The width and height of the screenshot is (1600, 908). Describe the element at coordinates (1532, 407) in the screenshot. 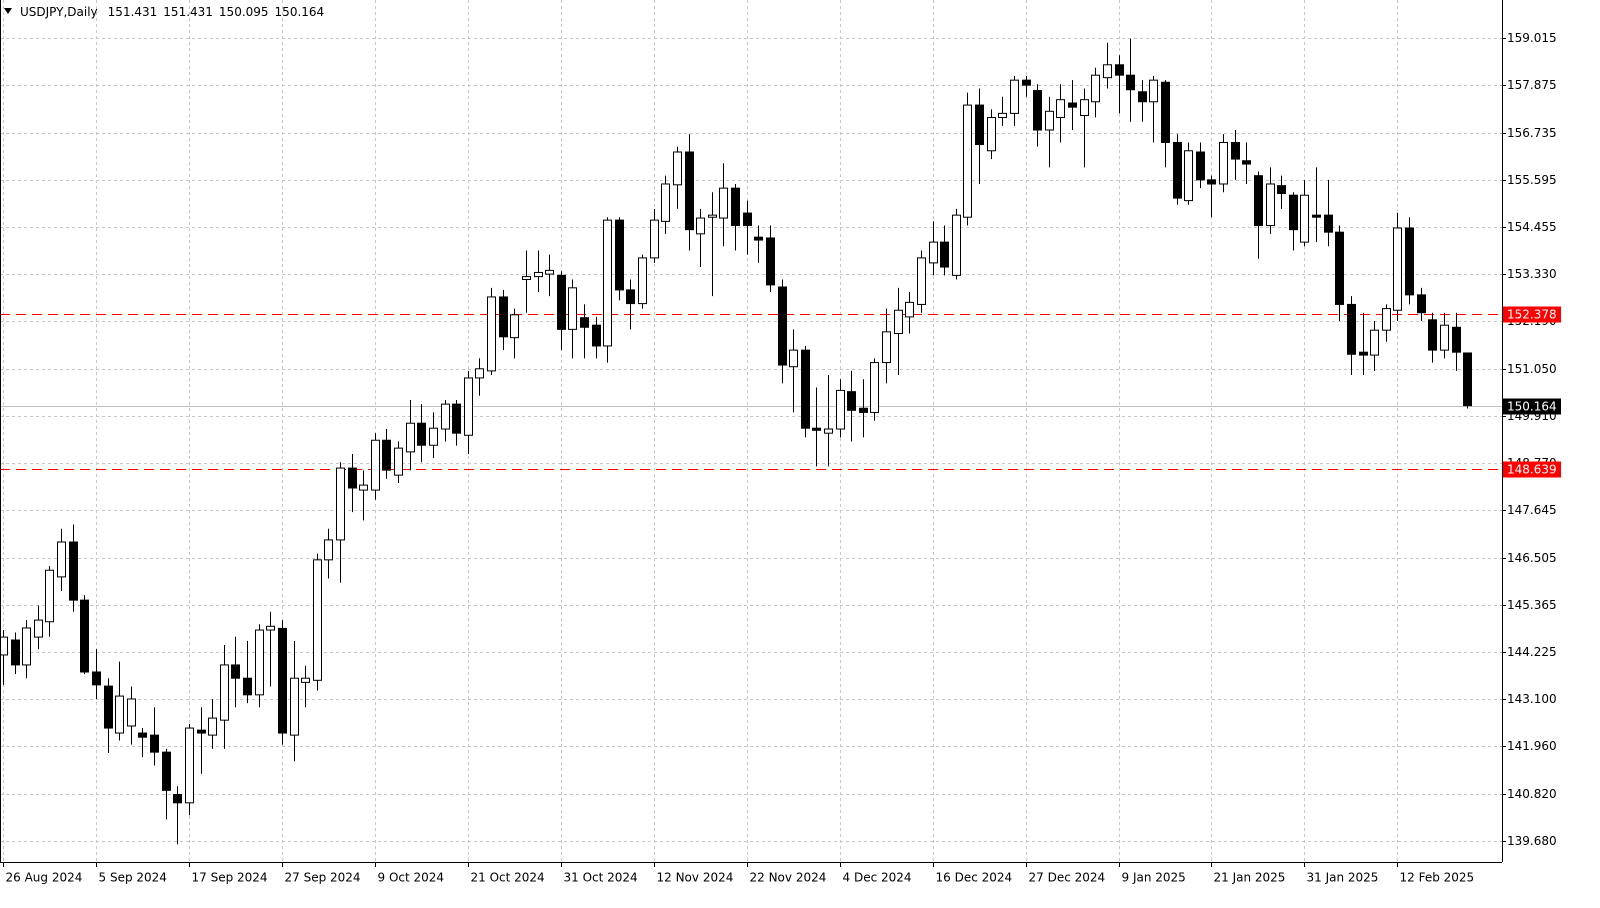

I see `current-price-label: 150.164` at that location.